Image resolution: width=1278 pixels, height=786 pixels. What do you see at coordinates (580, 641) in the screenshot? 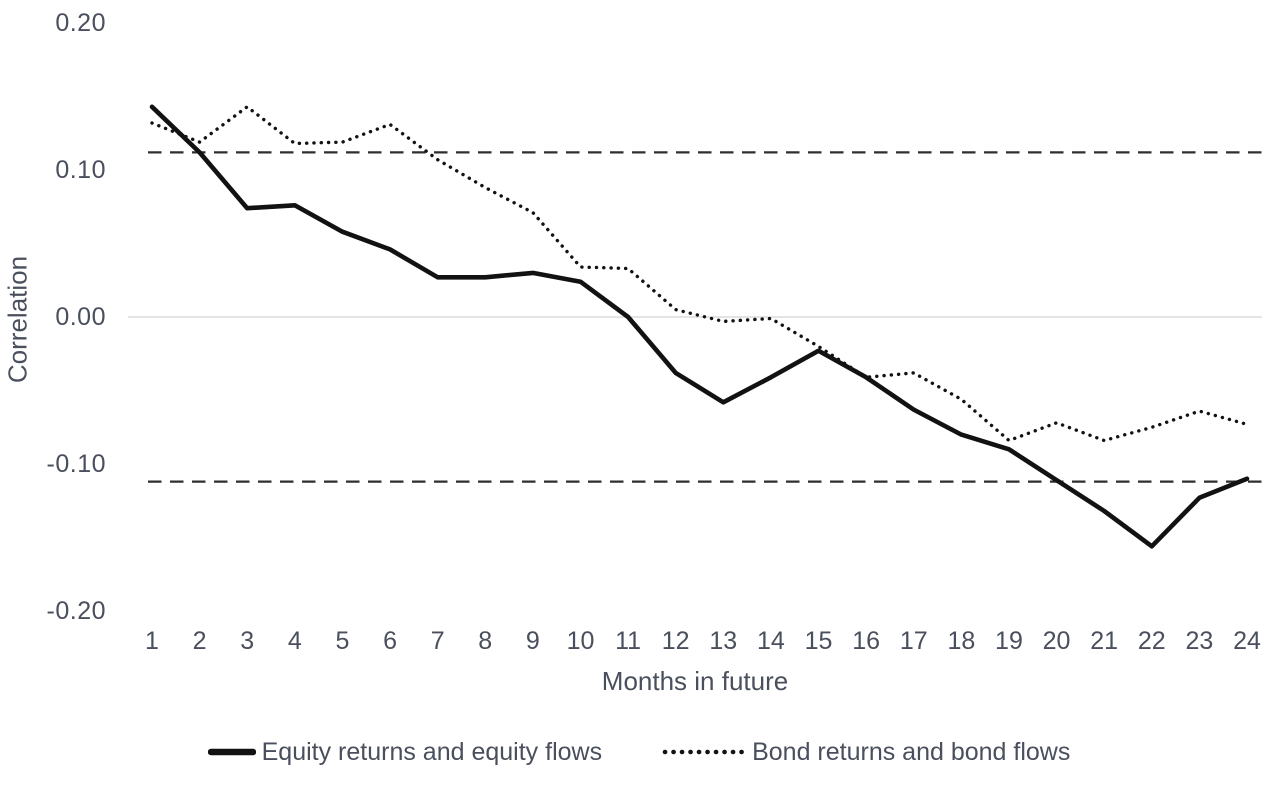
I see `x-axis-tick-label: 10` at bounding box center [580, 641].